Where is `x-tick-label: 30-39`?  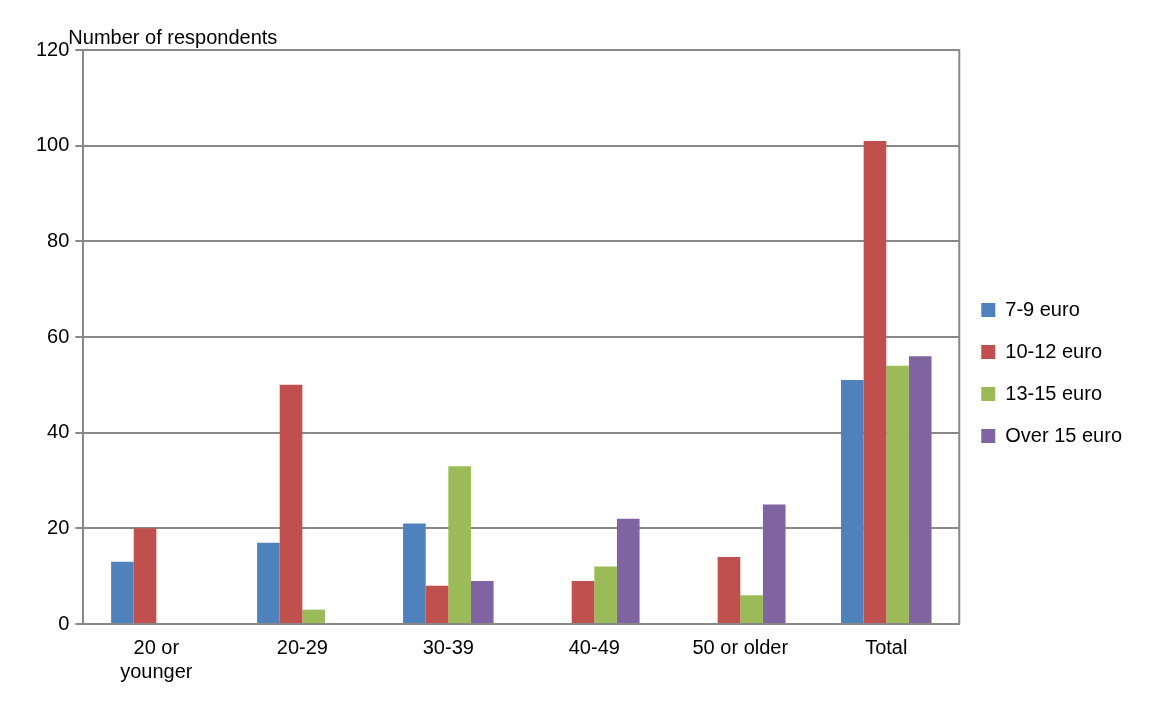
x-tick-label: 30-39 is located at coordinates (448, 646).